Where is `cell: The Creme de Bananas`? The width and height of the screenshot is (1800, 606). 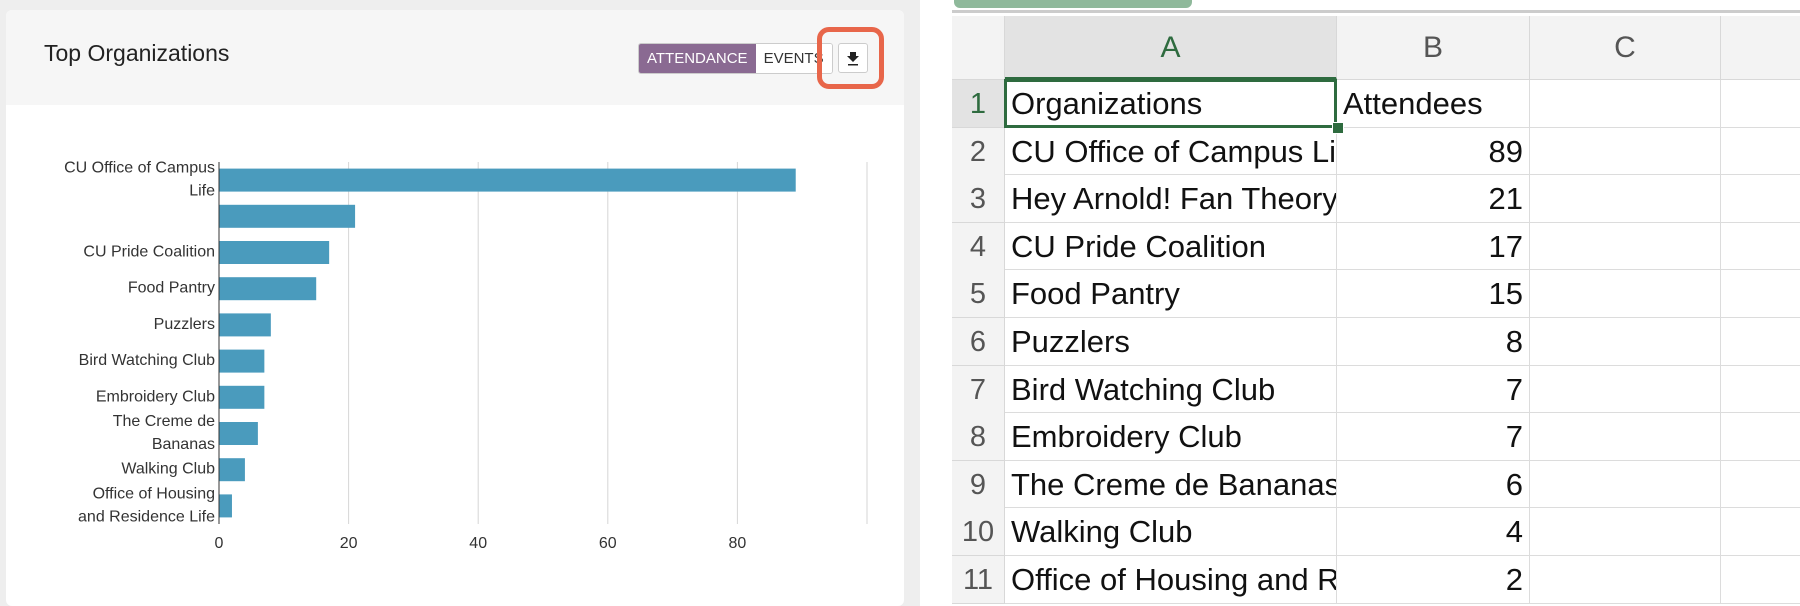
cell: The Creme de Bananas is located at coordinates (1171, 484).